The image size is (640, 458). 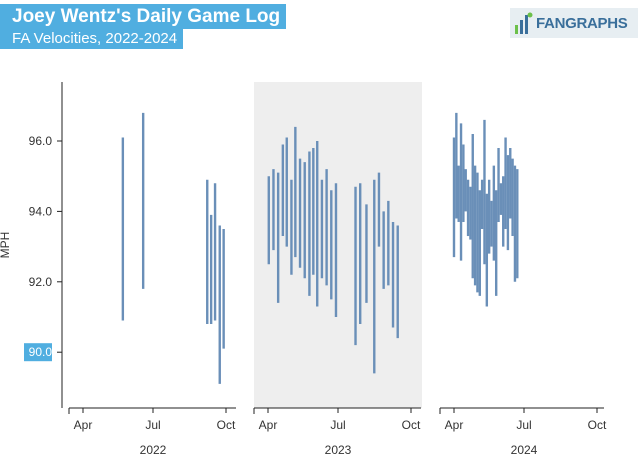 I want to click on chart-subtitle: FA Velocities, 2022-2024, so click(x=92, y=39).